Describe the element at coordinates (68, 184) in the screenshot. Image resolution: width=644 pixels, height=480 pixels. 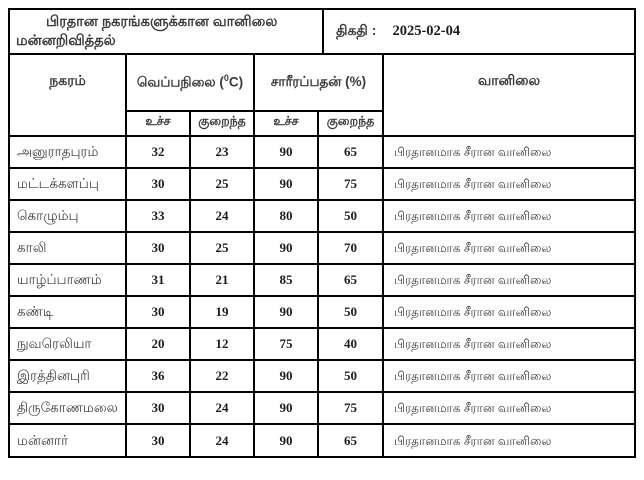
I see `city-cell: மட்டக்களப்பு` at that location.